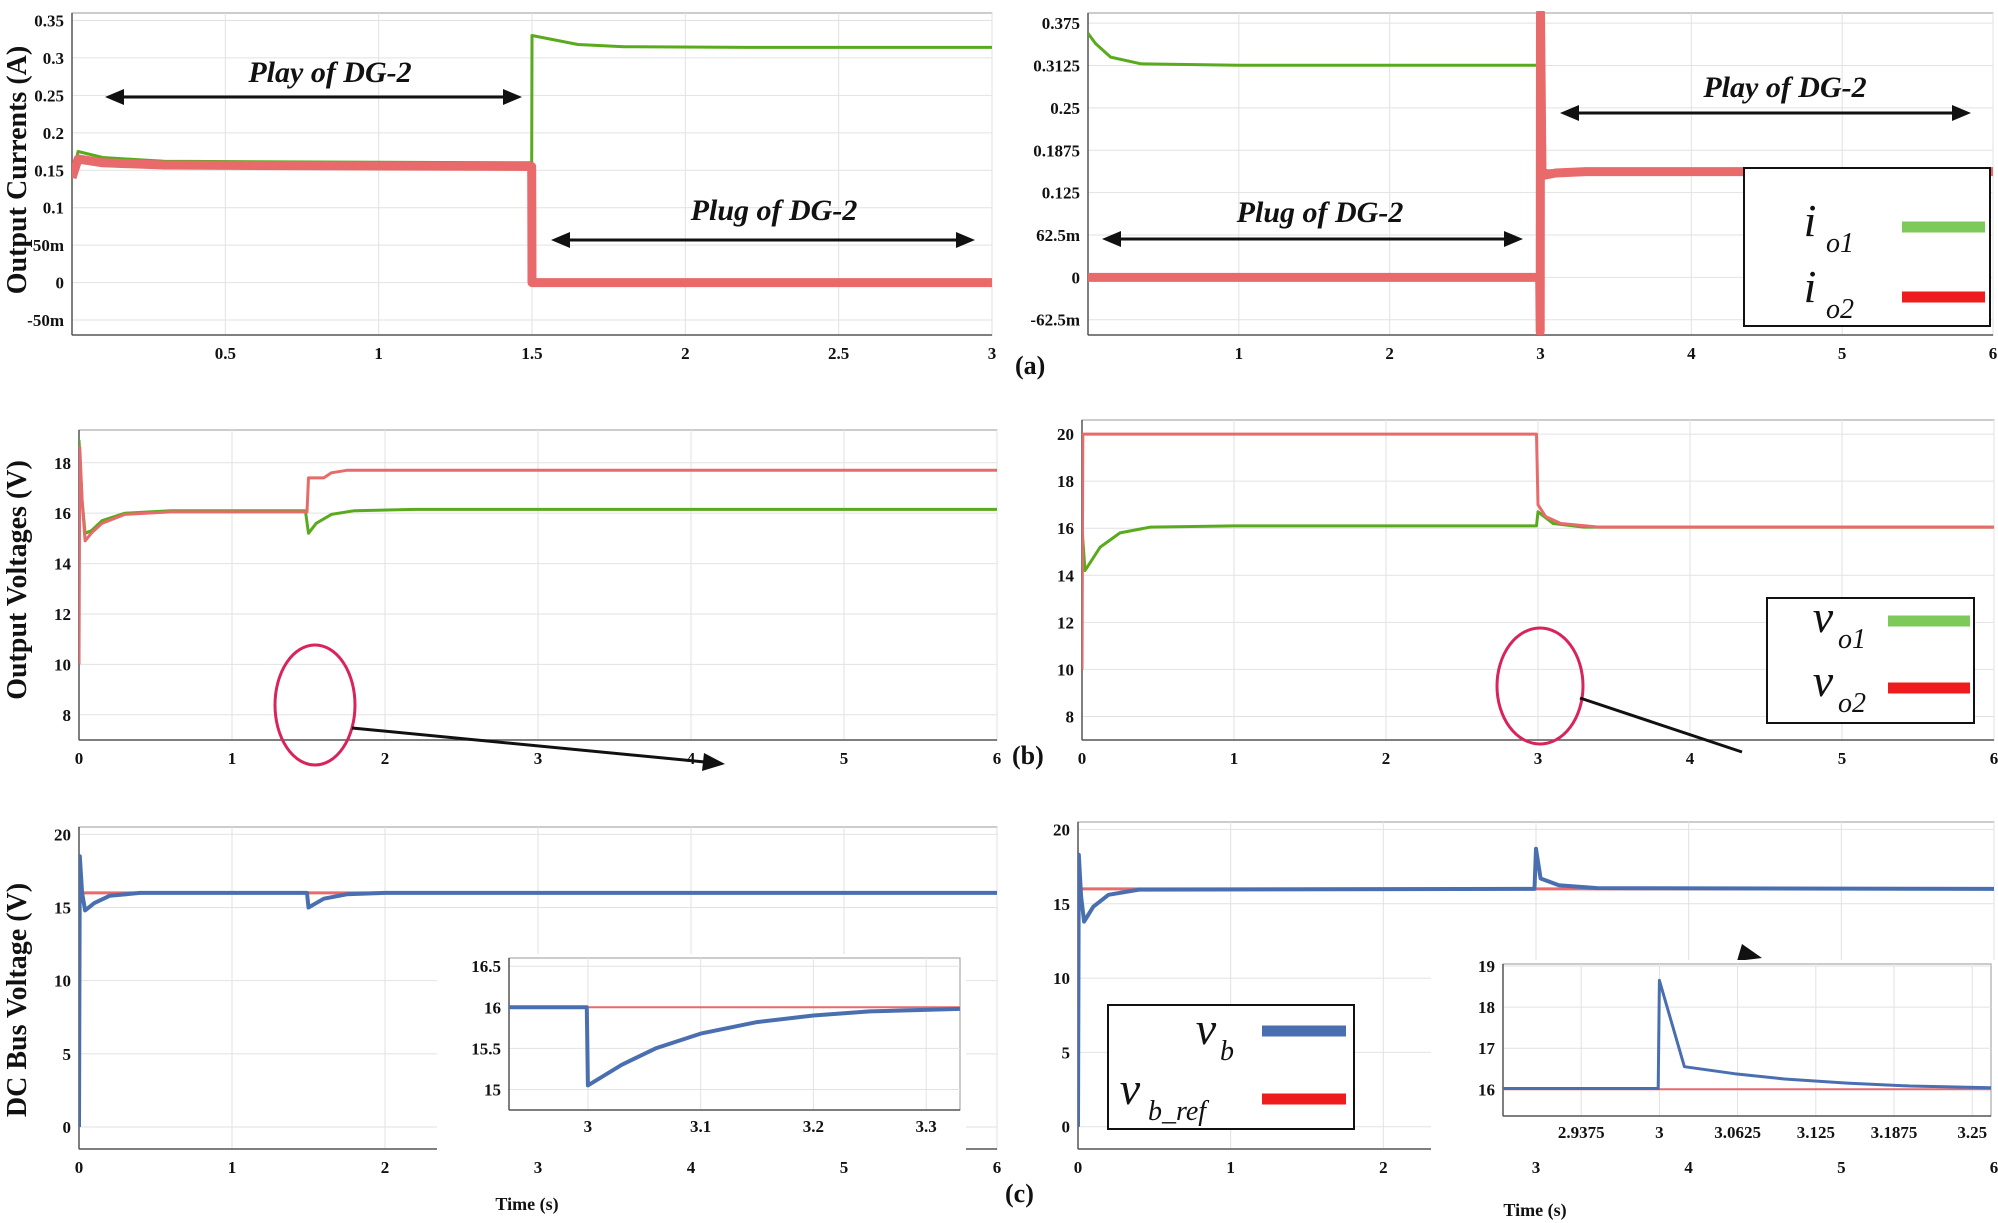 This screenshot has width=1998, height=1223. Describe the element at coordinates (588, 1126) in the screenshot. I see `c_left_inset-xtick-label: 3` at that location.